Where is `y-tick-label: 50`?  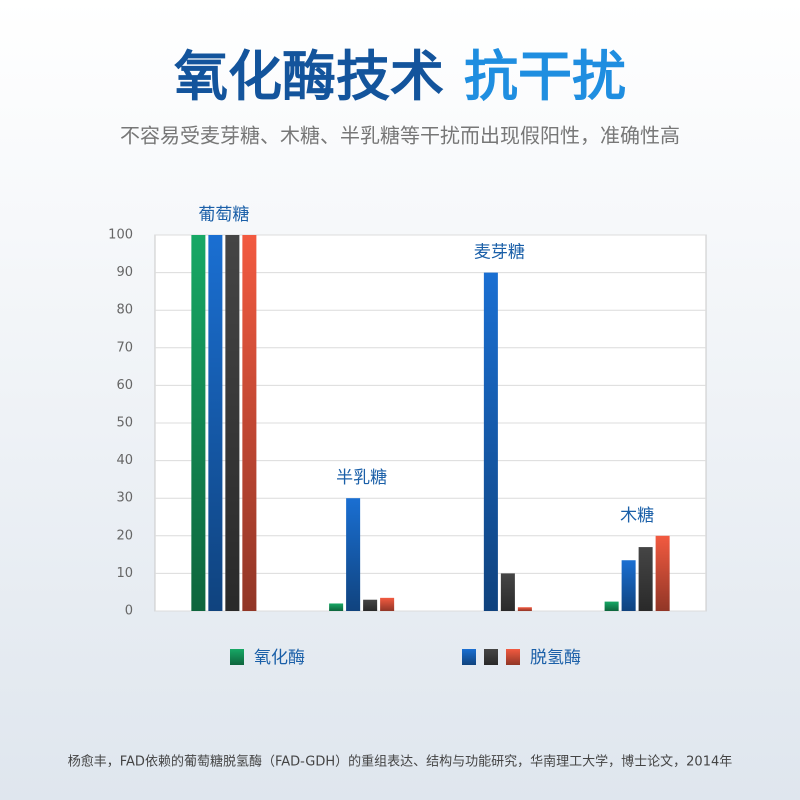
y-tick-label: 50 is located at coordinates (124, 423).